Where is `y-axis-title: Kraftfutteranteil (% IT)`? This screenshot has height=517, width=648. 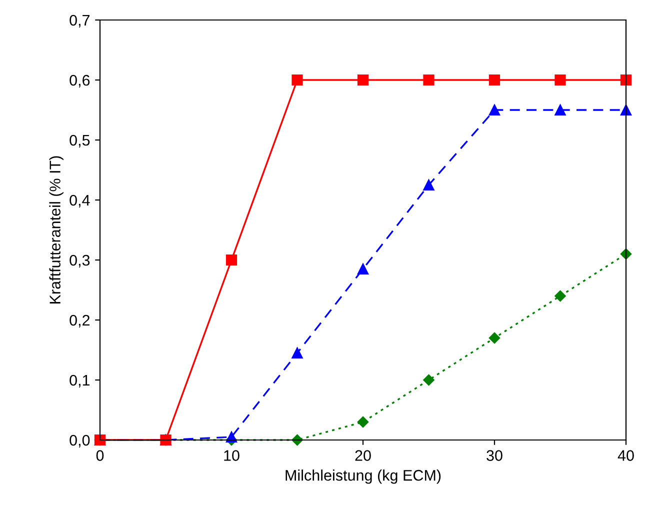
y-axis-title: Kraftfutteranteil (% IT) is located at coordinates (56, 230).